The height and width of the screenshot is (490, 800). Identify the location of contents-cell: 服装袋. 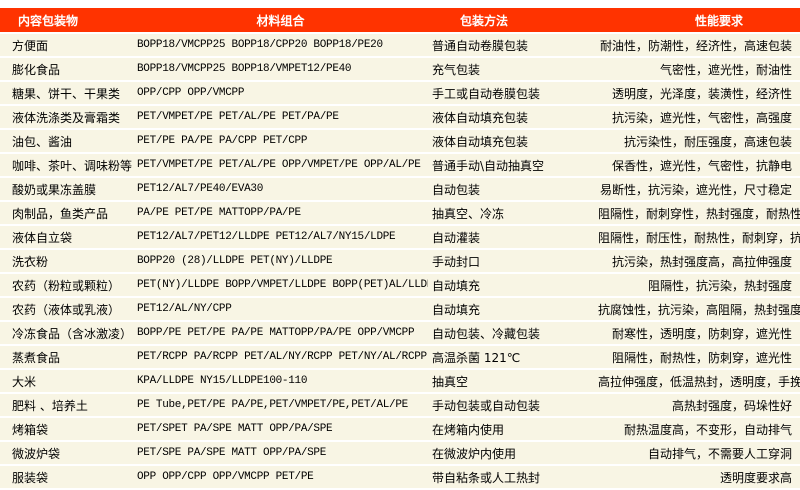
(66, 477).